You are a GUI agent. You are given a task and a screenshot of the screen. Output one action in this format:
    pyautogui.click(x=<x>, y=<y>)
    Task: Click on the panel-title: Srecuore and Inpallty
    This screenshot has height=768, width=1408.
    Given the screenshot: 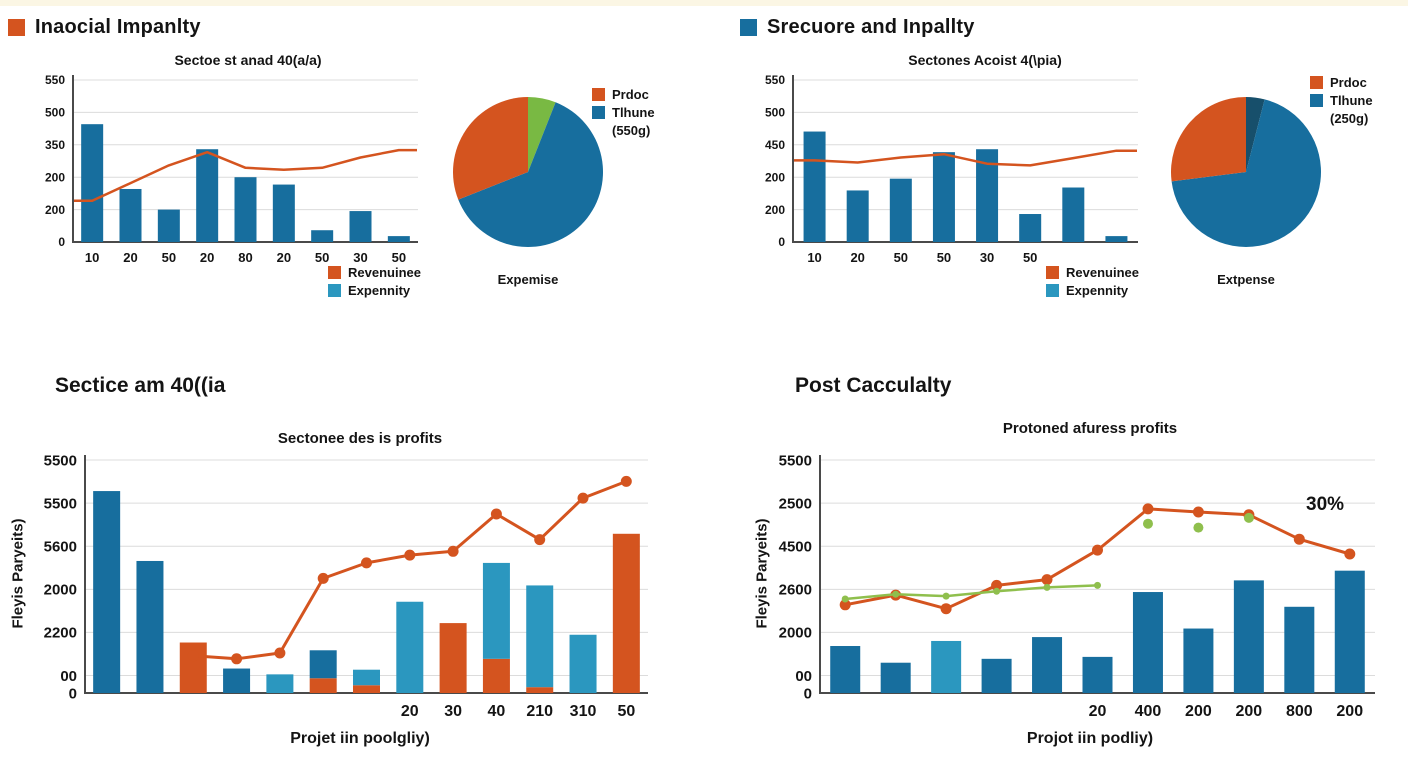 What is the action you would take?
    pyautogui.click(x=871, y=27)
    